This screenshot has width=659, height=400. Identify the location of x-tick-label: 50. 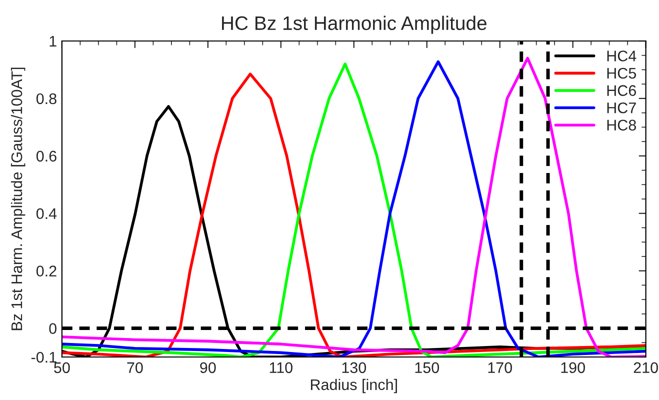
(62, 368).